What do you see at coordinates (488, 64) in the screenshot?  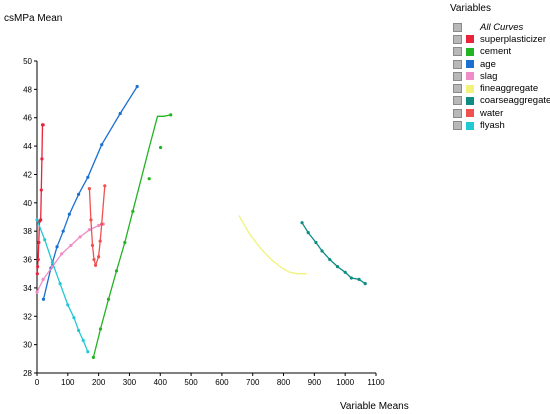 I see `legend-label: age` at bounding box center [488, 64].